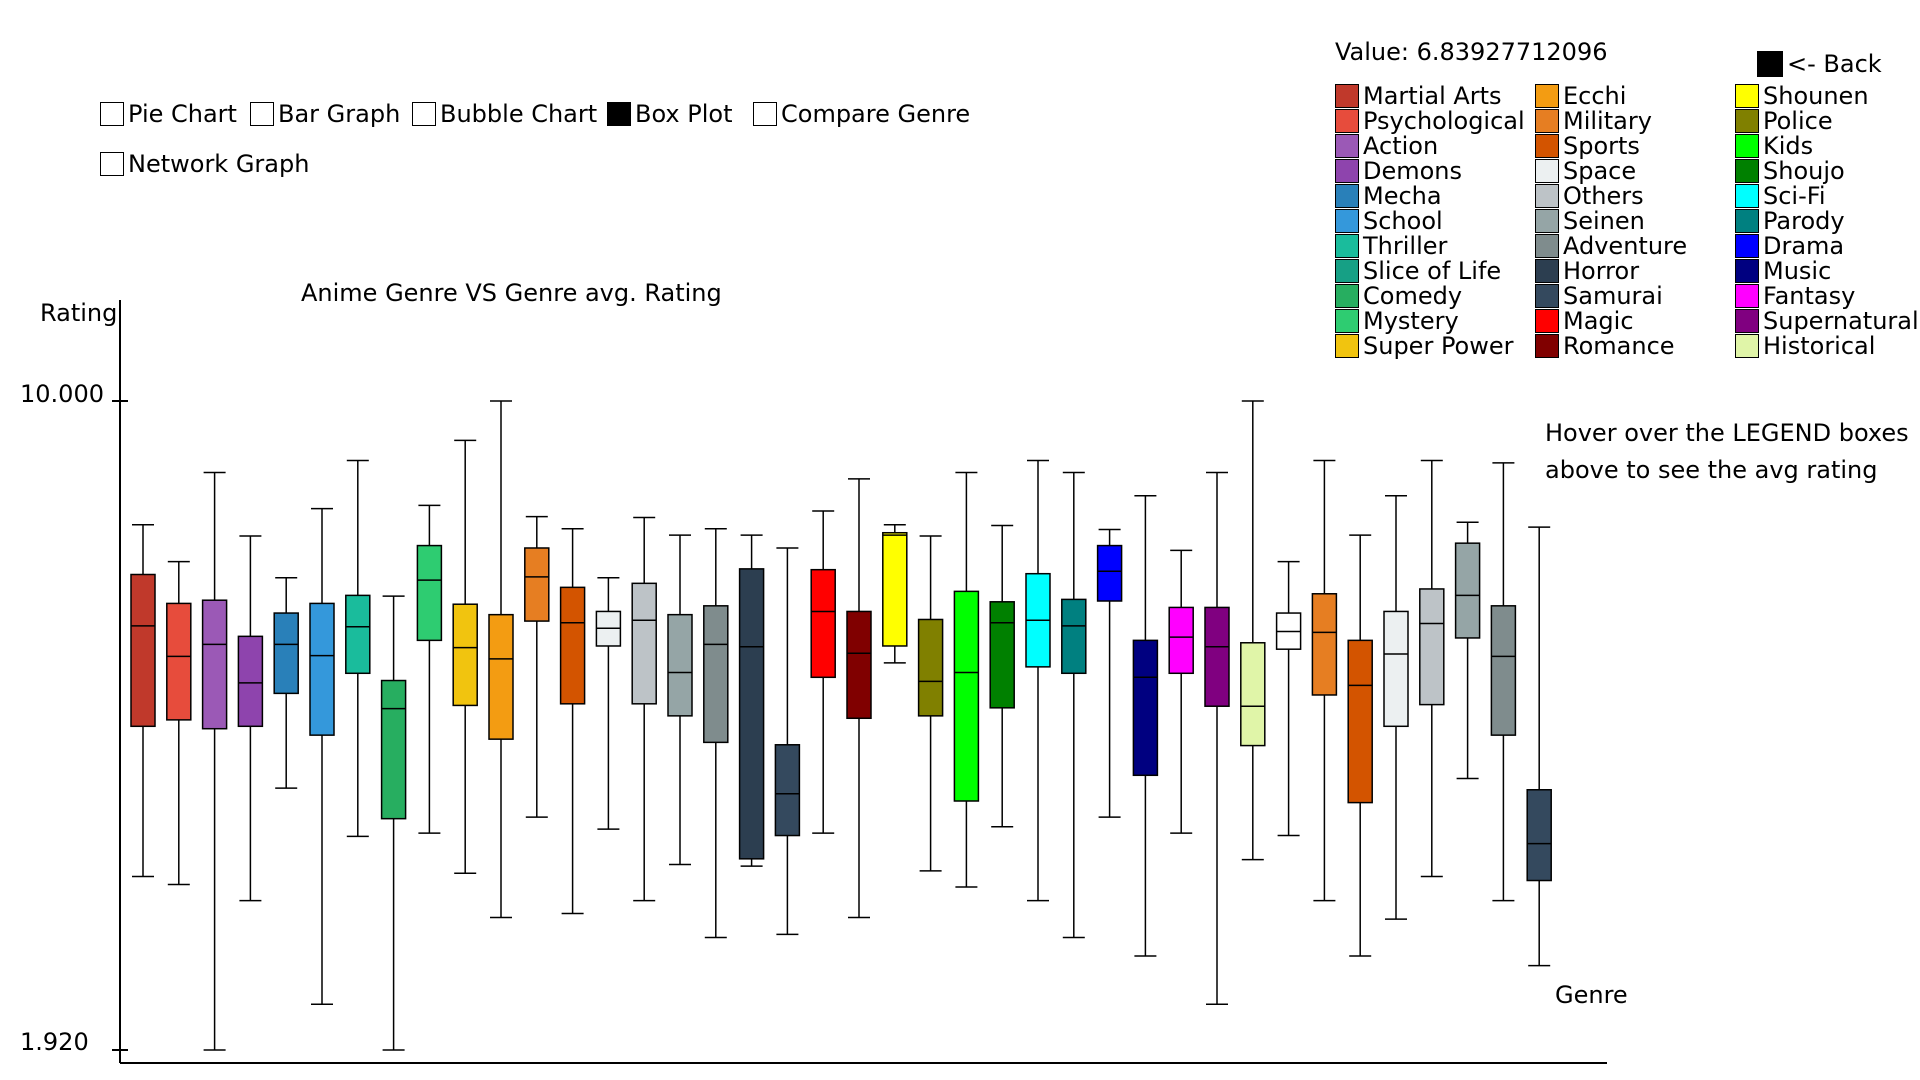 This screenshot has height=1080, width=1920. I want to click on legend-item: Supernatural, so click(1827, 321).